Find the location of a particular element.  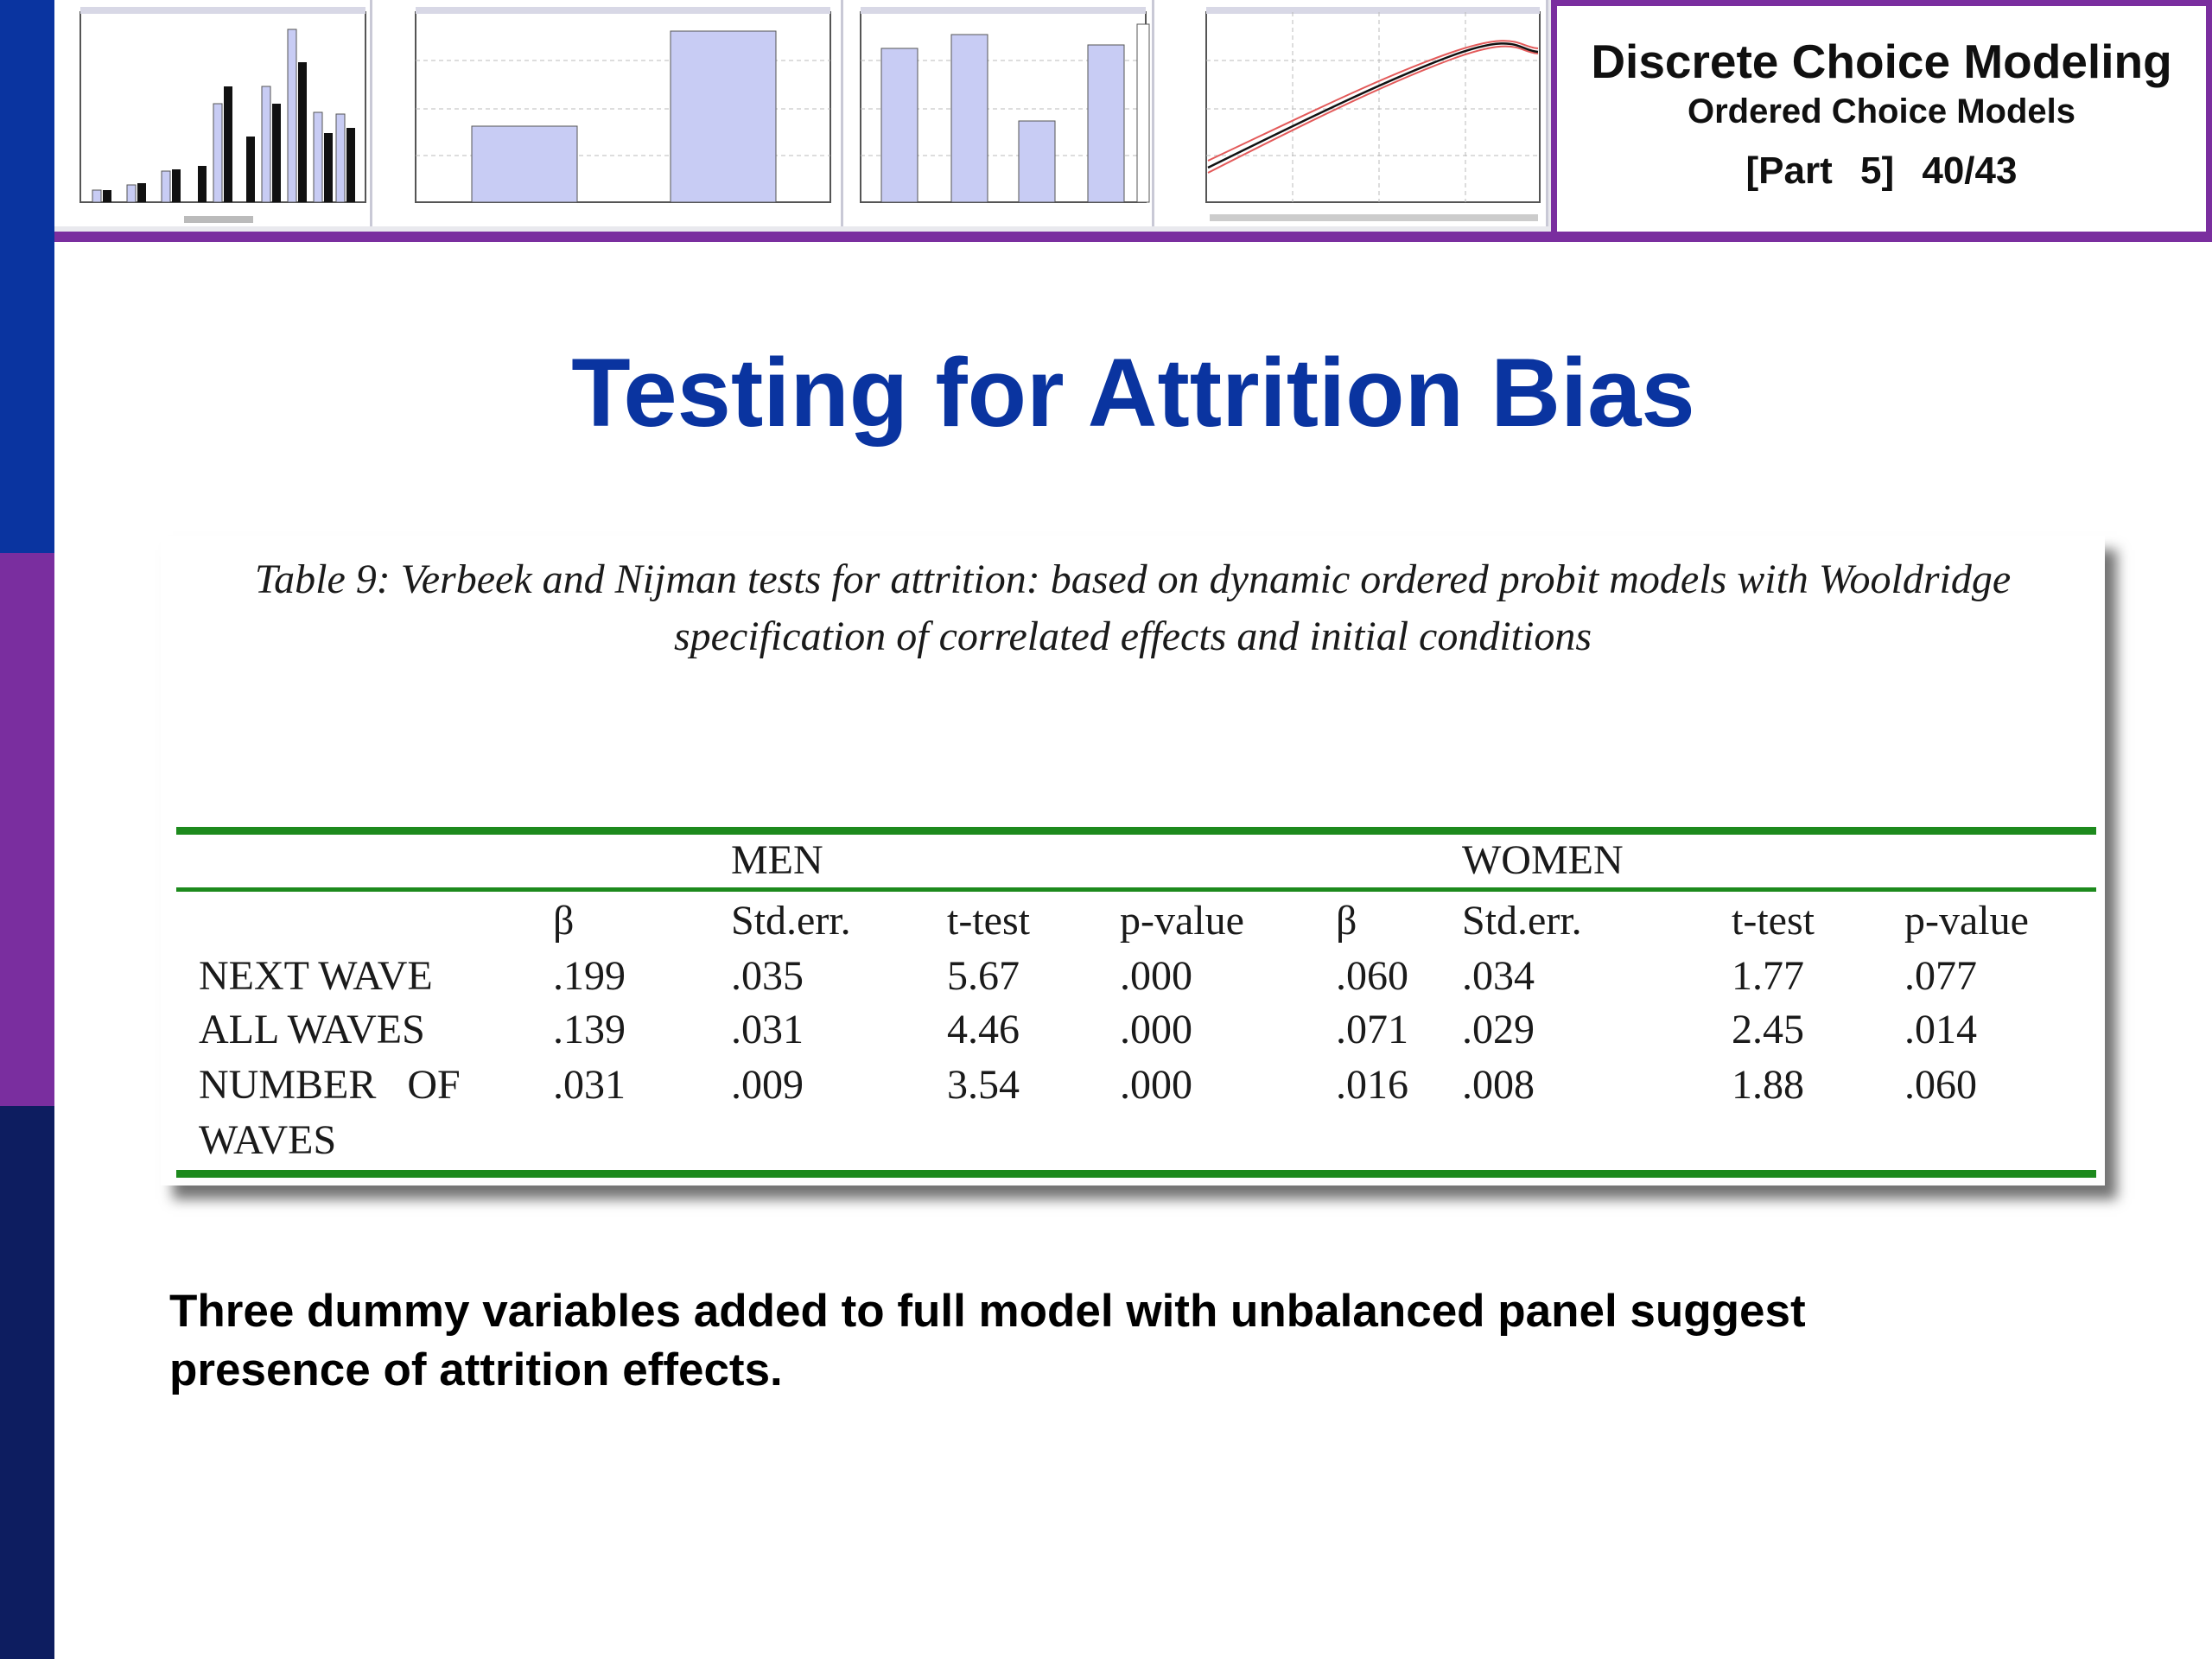

table-cell: .071 is located at coordinates (1372, 1029).